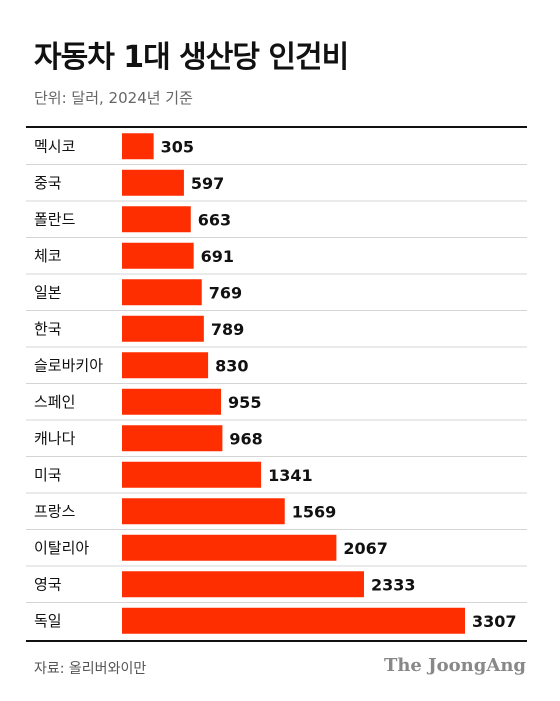 The width and height of the screenshot is (560, 701). Describe the element at coordinates (48, 584) in the screenshot. I see `category-label: 영국` at that location.